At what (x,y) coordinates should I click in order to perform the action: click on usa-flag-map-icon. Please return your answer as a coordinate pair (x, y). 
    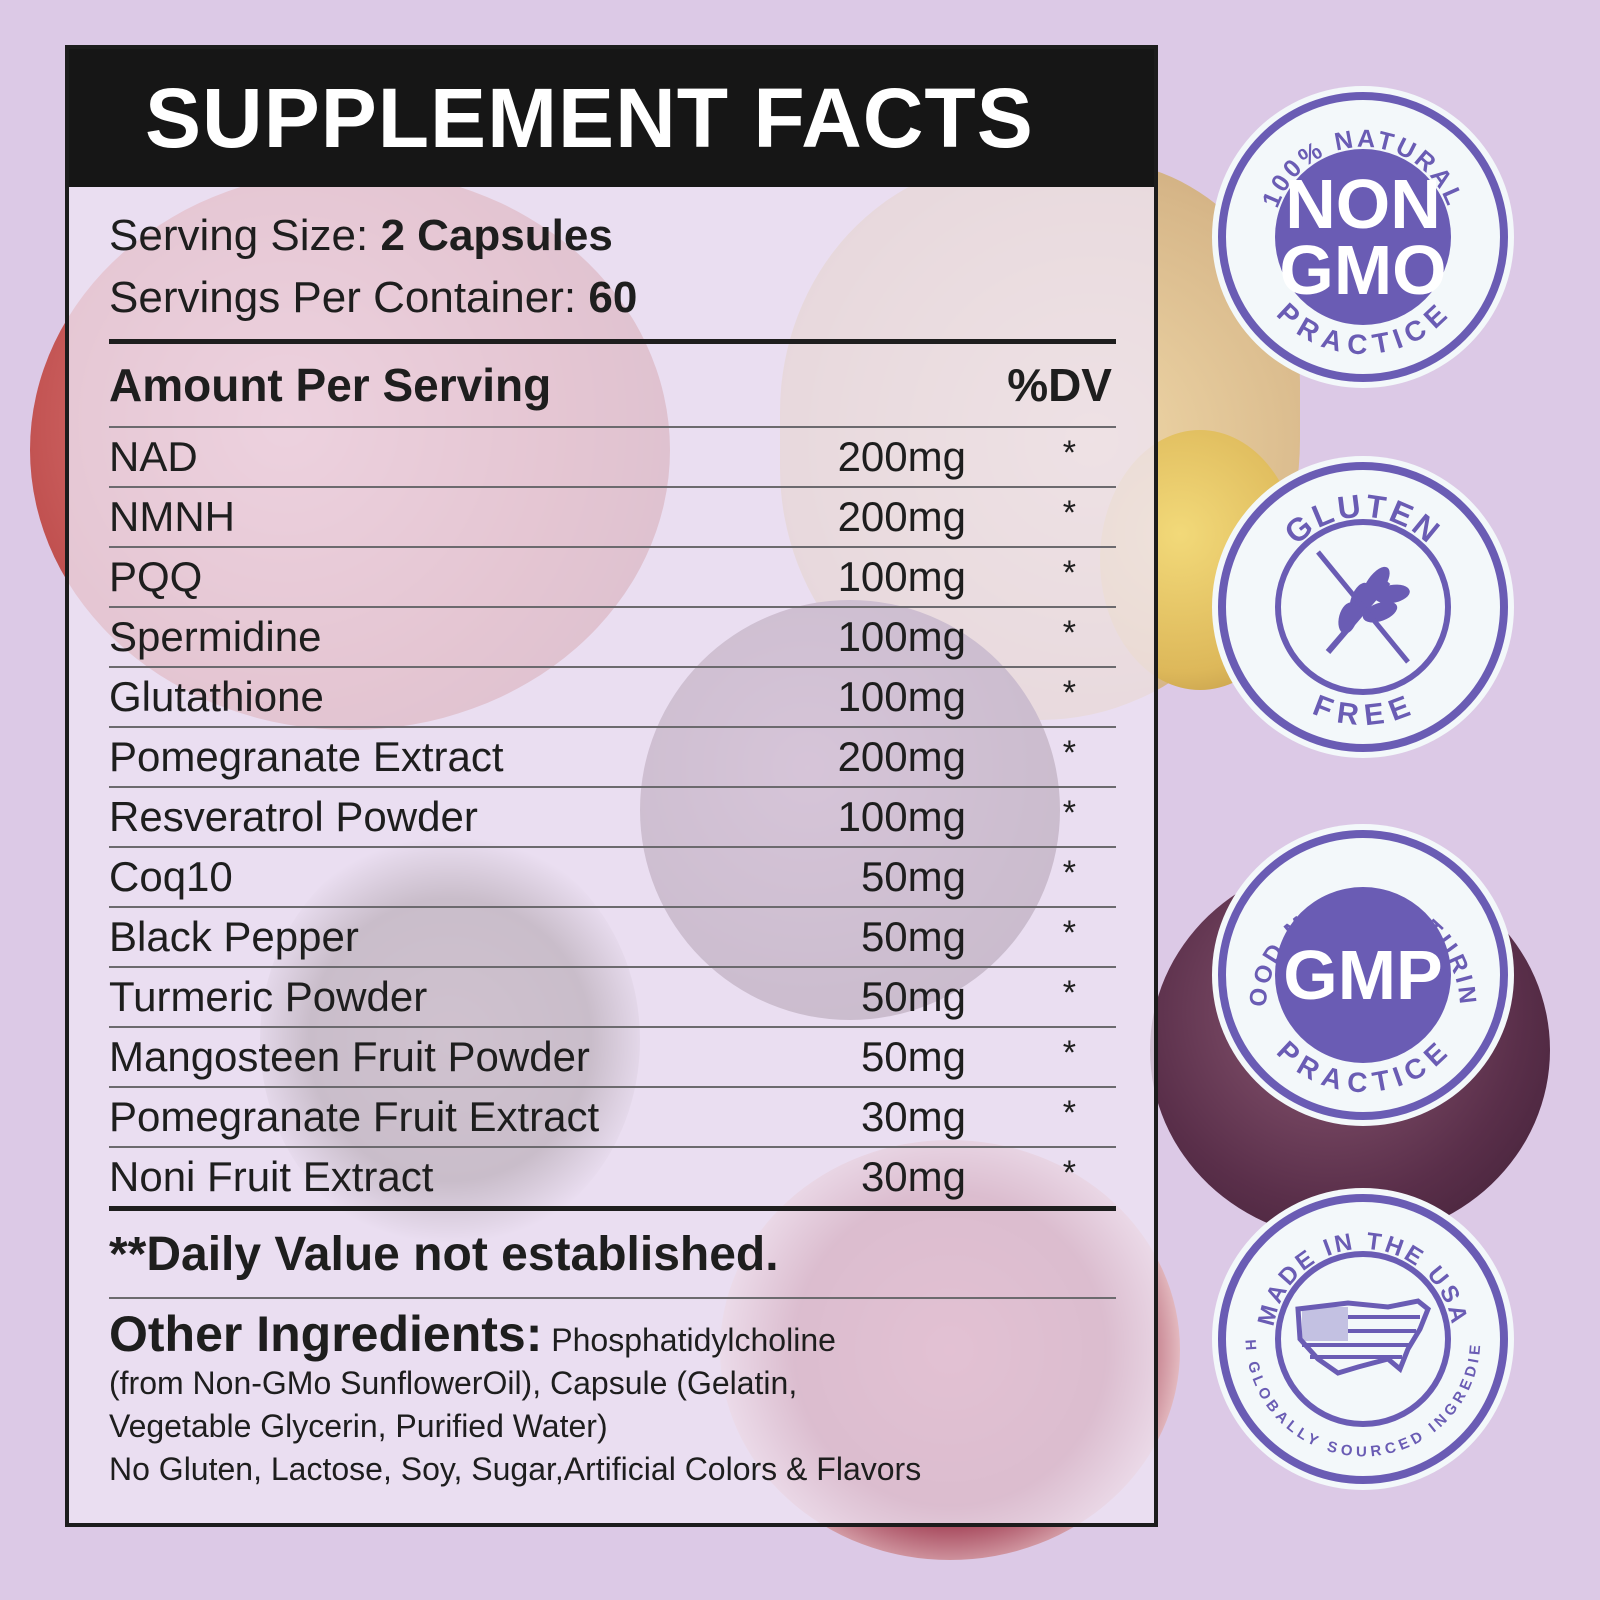
    Looking at the image, I should click on (1363, 1339).